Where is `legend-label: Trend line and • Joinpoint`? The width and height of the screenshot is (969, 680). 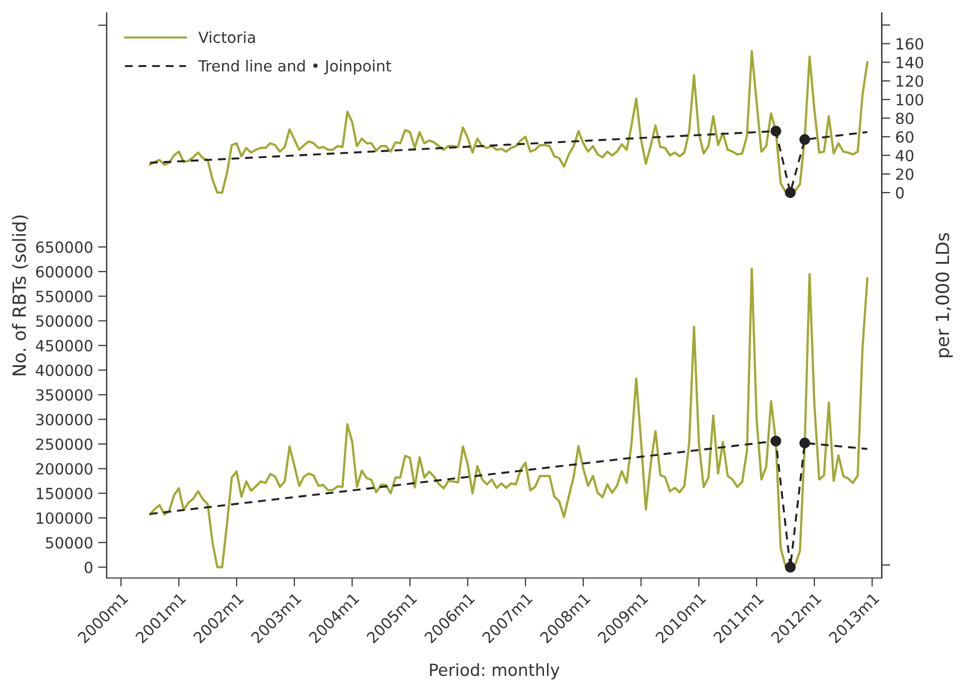
legend-label: Trend line and • Joinpoint is located at coordinates (295, 67).